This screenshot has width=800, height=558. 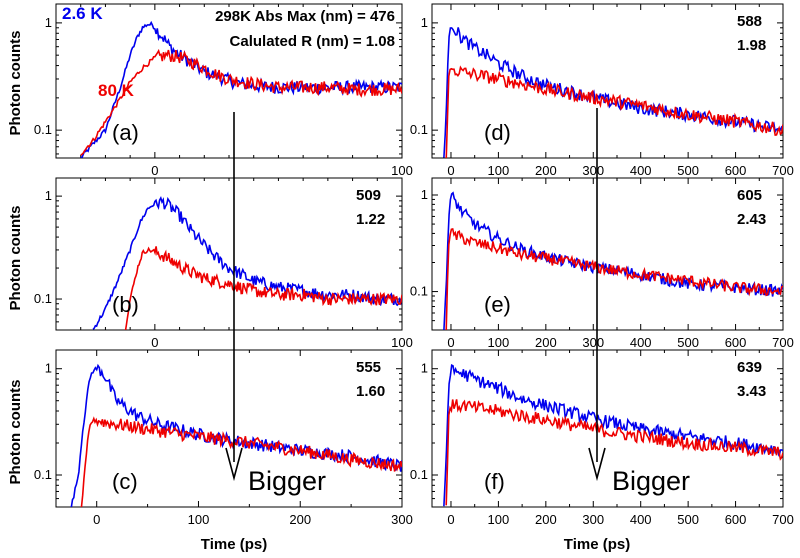 I want to click on header-calc-r: Calulated R (nm) = 1.08, so click(x=312, y=41).